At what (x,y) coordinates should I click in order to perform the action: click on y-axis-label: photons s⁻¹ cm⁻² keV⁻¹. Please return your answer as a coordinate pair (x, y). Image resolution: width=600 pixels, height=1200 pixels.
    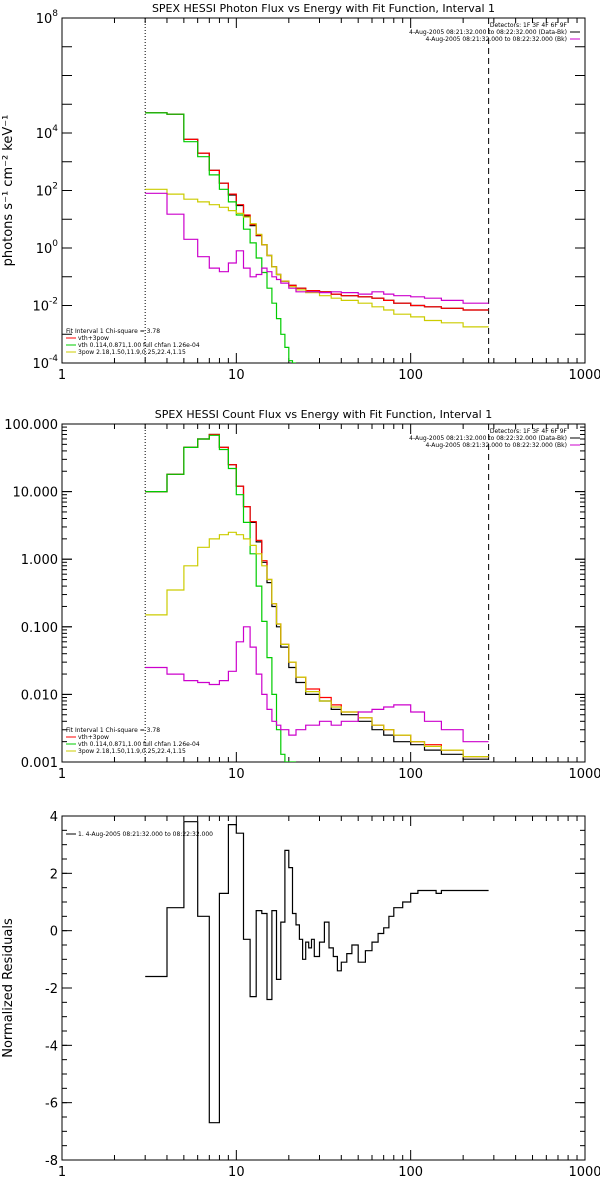
    Looking at the image, I should click on (8, 191).